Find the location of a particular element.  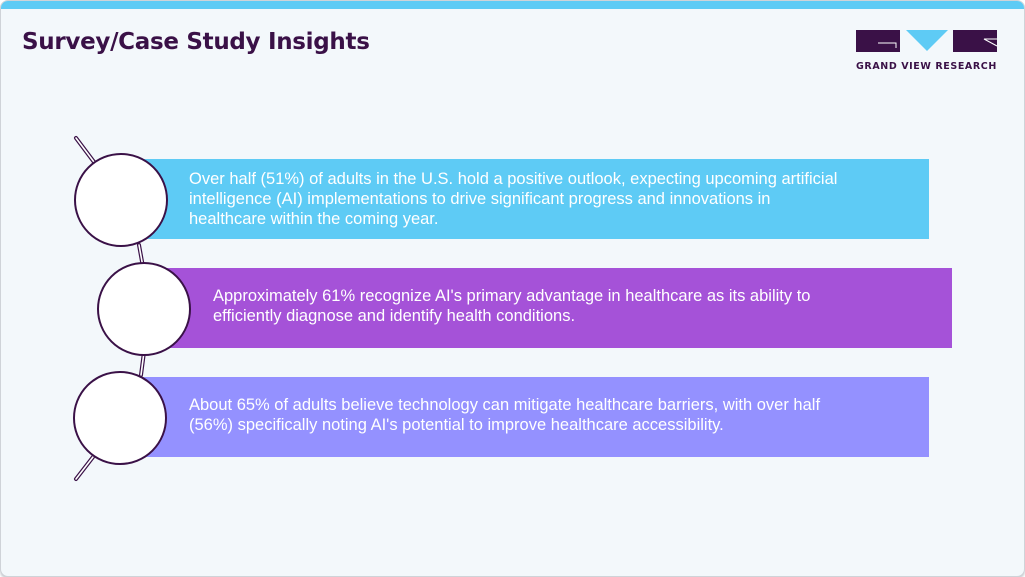

page-title: Survey/Case Study Insights is located at coordinates (196, 42).